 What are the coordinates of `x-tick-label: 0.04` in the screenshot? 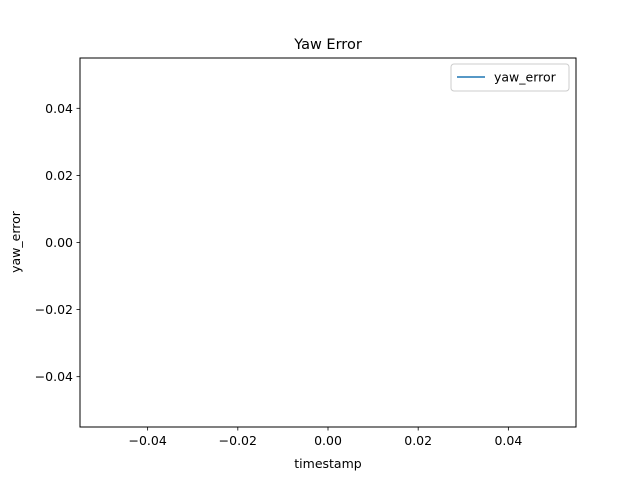 It's located at (508, 440).